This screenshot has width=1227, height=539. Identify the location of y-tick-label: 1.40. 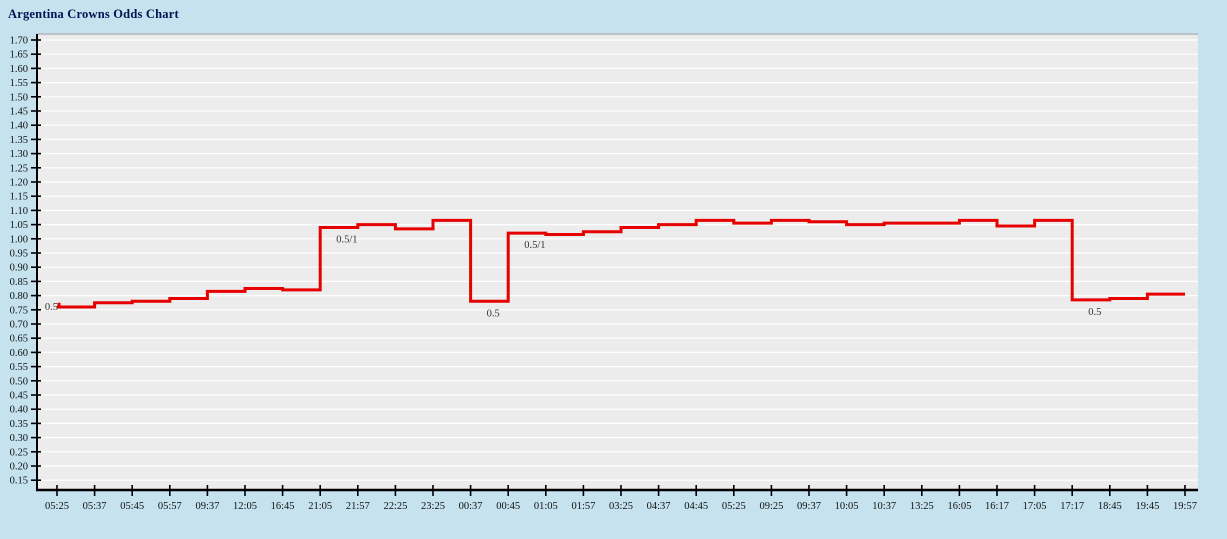
(19, 126).